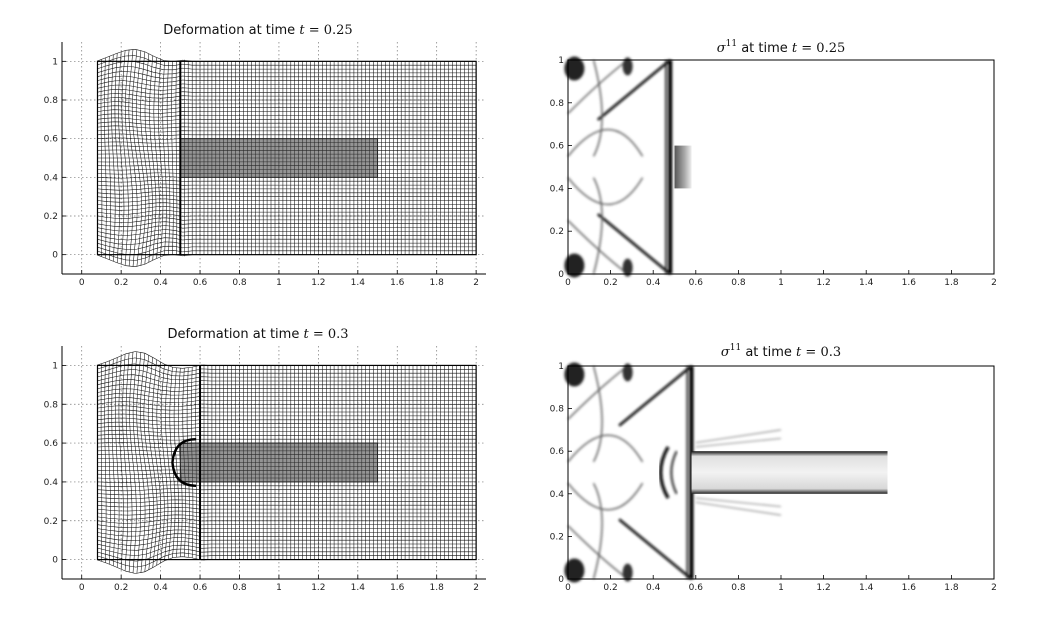 The height and width of the screenshot is (621, 1054). I want to click on precursor-rays, so click(738, 472).